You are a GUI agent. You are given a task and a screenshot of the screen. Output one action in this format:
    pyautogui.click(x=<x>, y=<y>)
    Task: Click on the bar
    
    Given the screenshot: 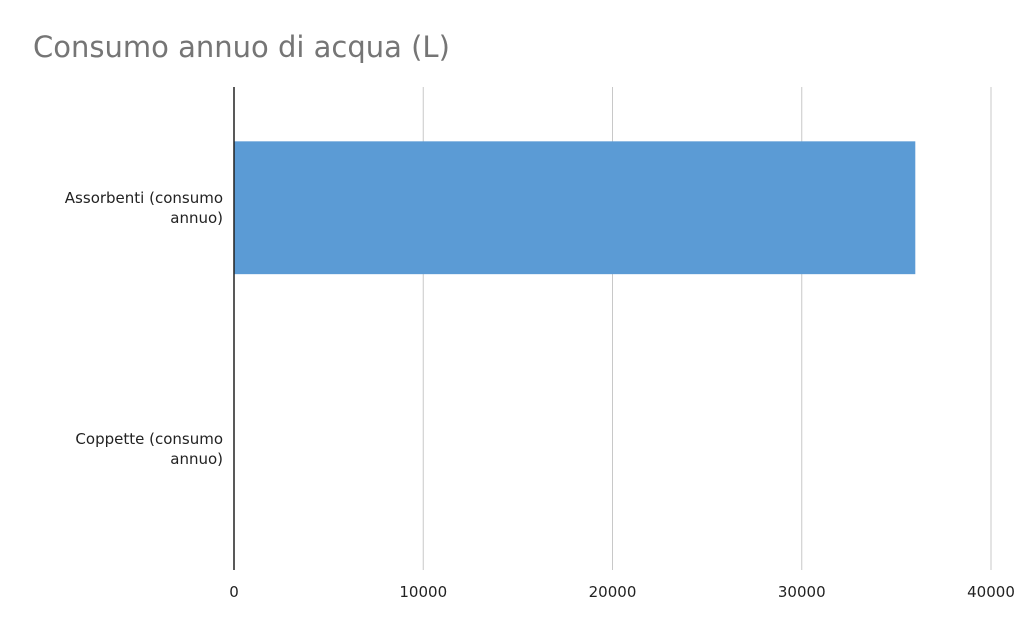 What is the action you would take?
    pyautogui.click(x=575, y=208)
    